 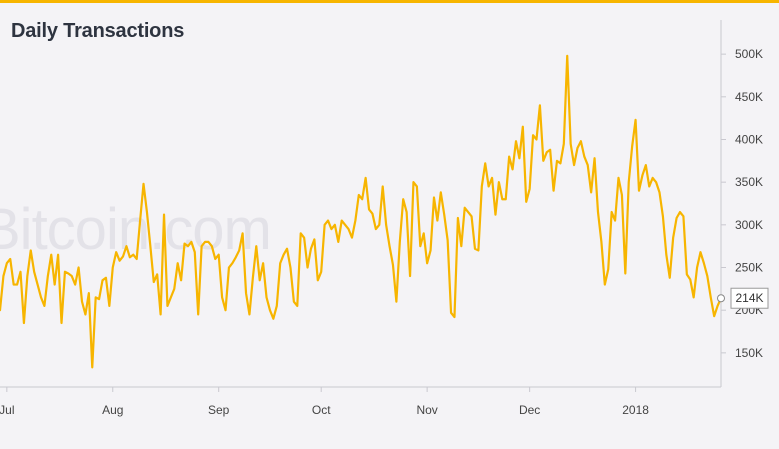 What do you see at coordinates (749, 182) in the screenshot?
I see `y-tick-label: 350K` at bounding box center [749, 182].